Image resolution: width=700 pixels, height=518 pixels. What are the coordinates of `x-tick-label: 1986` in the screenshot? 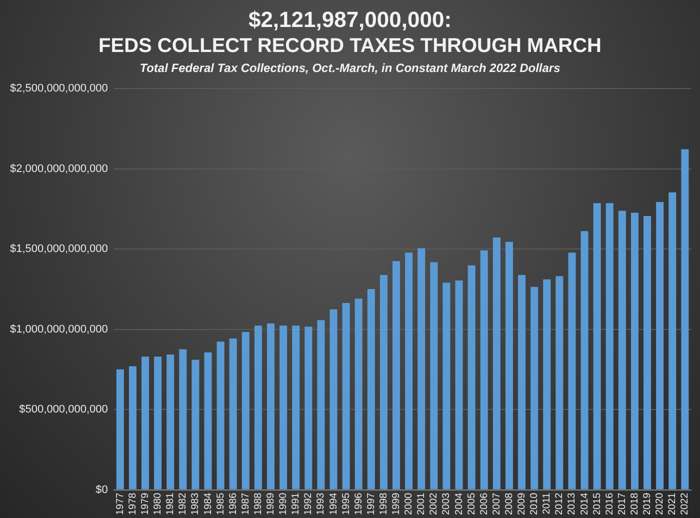 It's located at (233, 504).